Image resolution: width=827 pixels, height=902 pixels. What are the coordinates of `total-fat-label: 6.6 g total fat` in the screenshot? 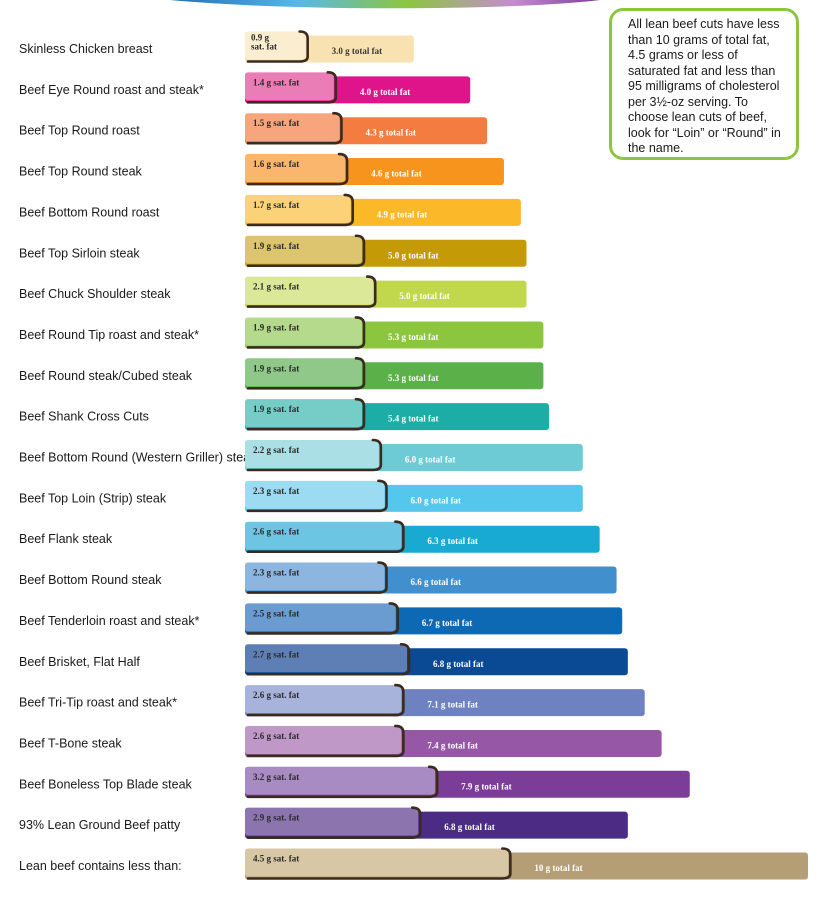 It's located at (435, 582).